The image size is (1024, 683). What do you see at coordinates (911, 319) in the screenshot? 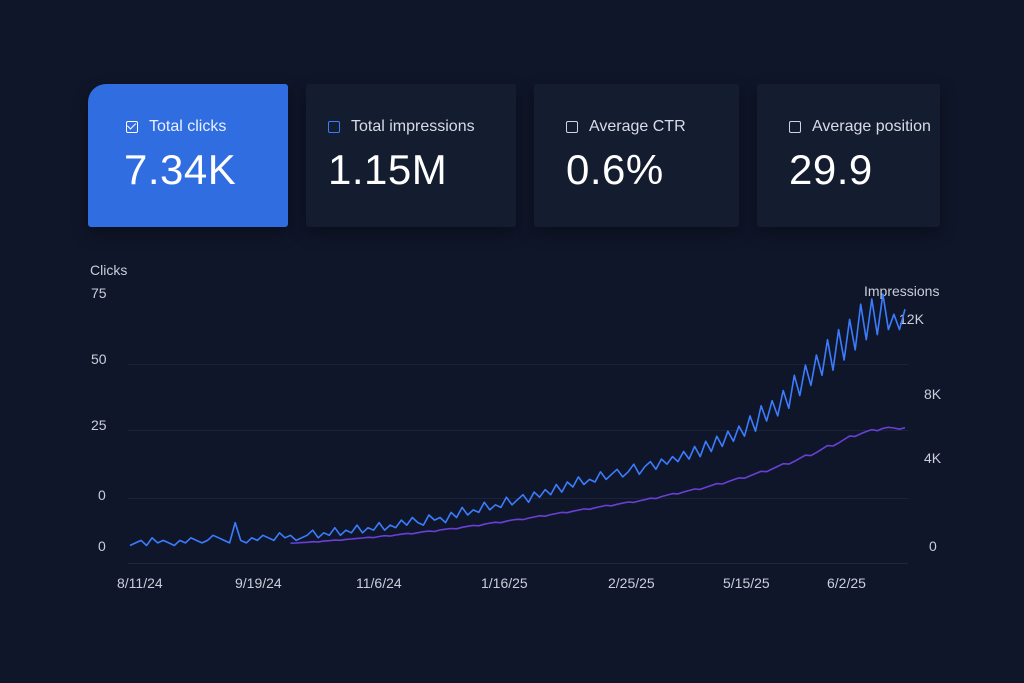
I see `right-tick-label: 12K` at bounding box center [911, 319].